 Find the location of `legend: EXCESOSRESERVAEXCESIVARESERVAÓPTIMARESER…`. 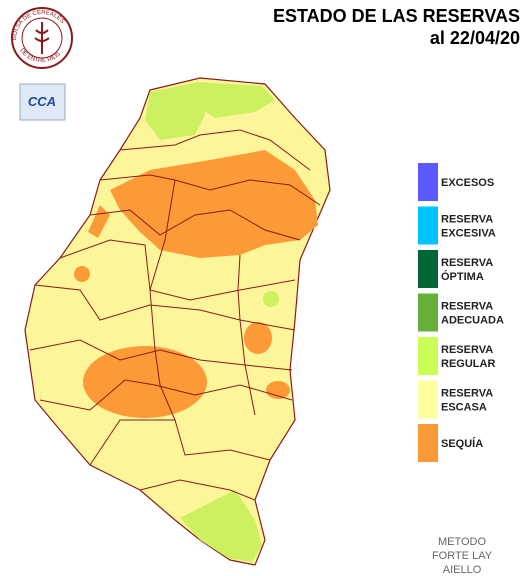

legend: EXCESOSRESERVAEXCESIVARESERVAÓPTIMARESER… is located at coordinates (461, 312).